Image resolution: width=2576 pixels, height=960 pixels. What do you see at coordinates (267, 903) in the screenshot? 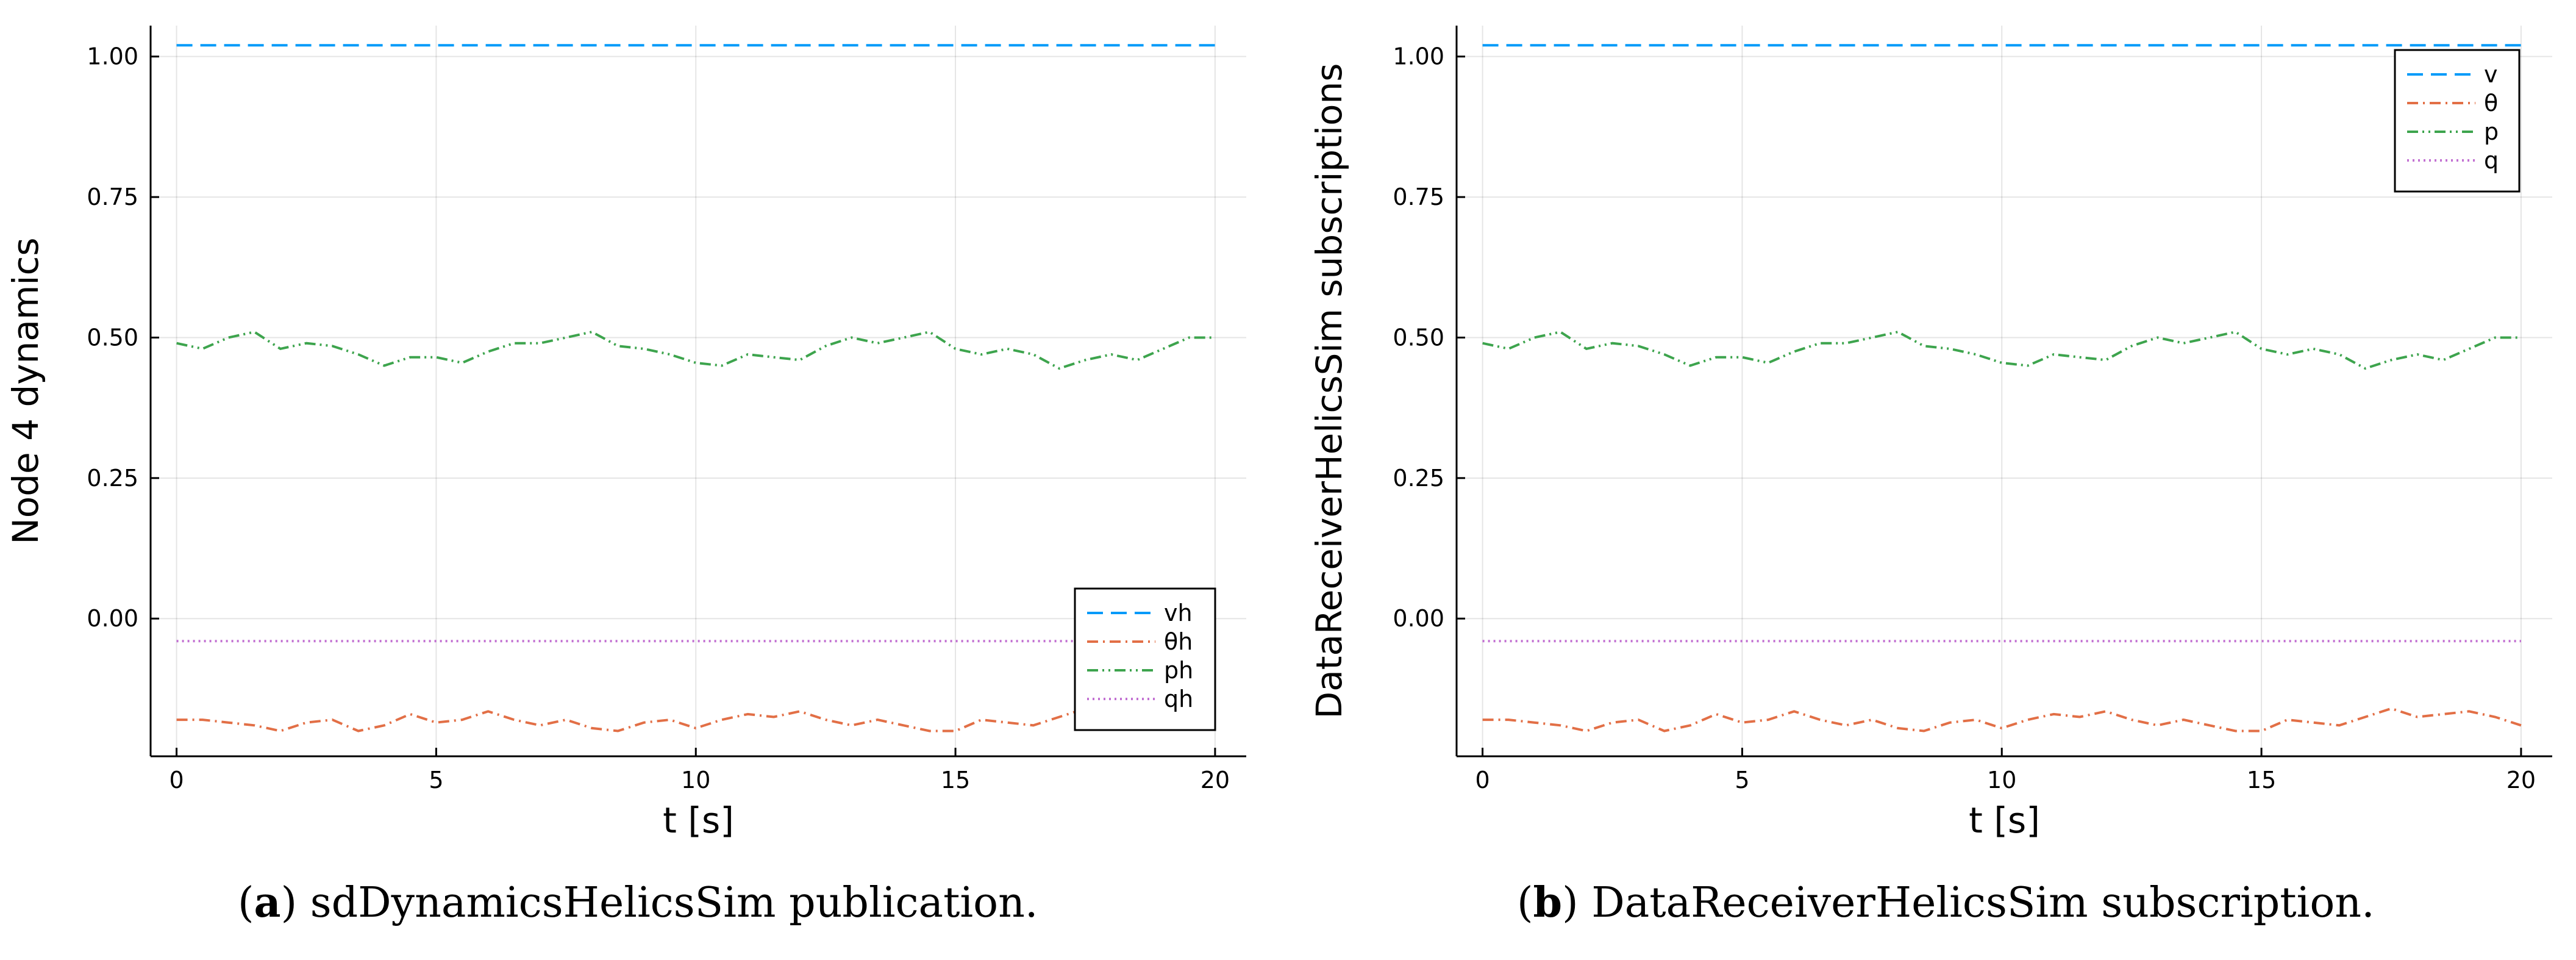
I see `caption-a-label: a` at bounding box center [267, 903].